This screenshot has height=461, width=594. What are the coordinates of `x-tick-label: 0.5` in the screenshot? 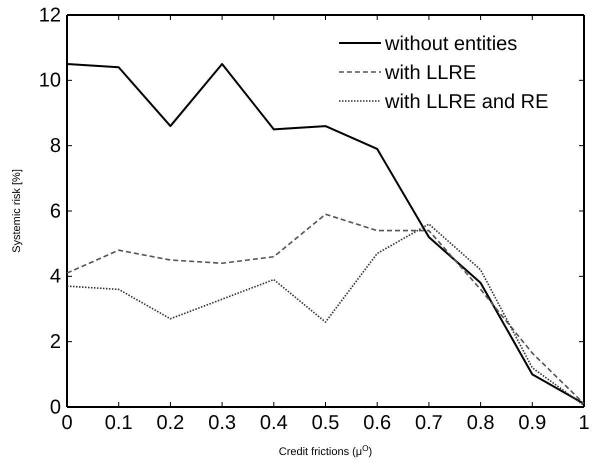 It's located at (326, 423).